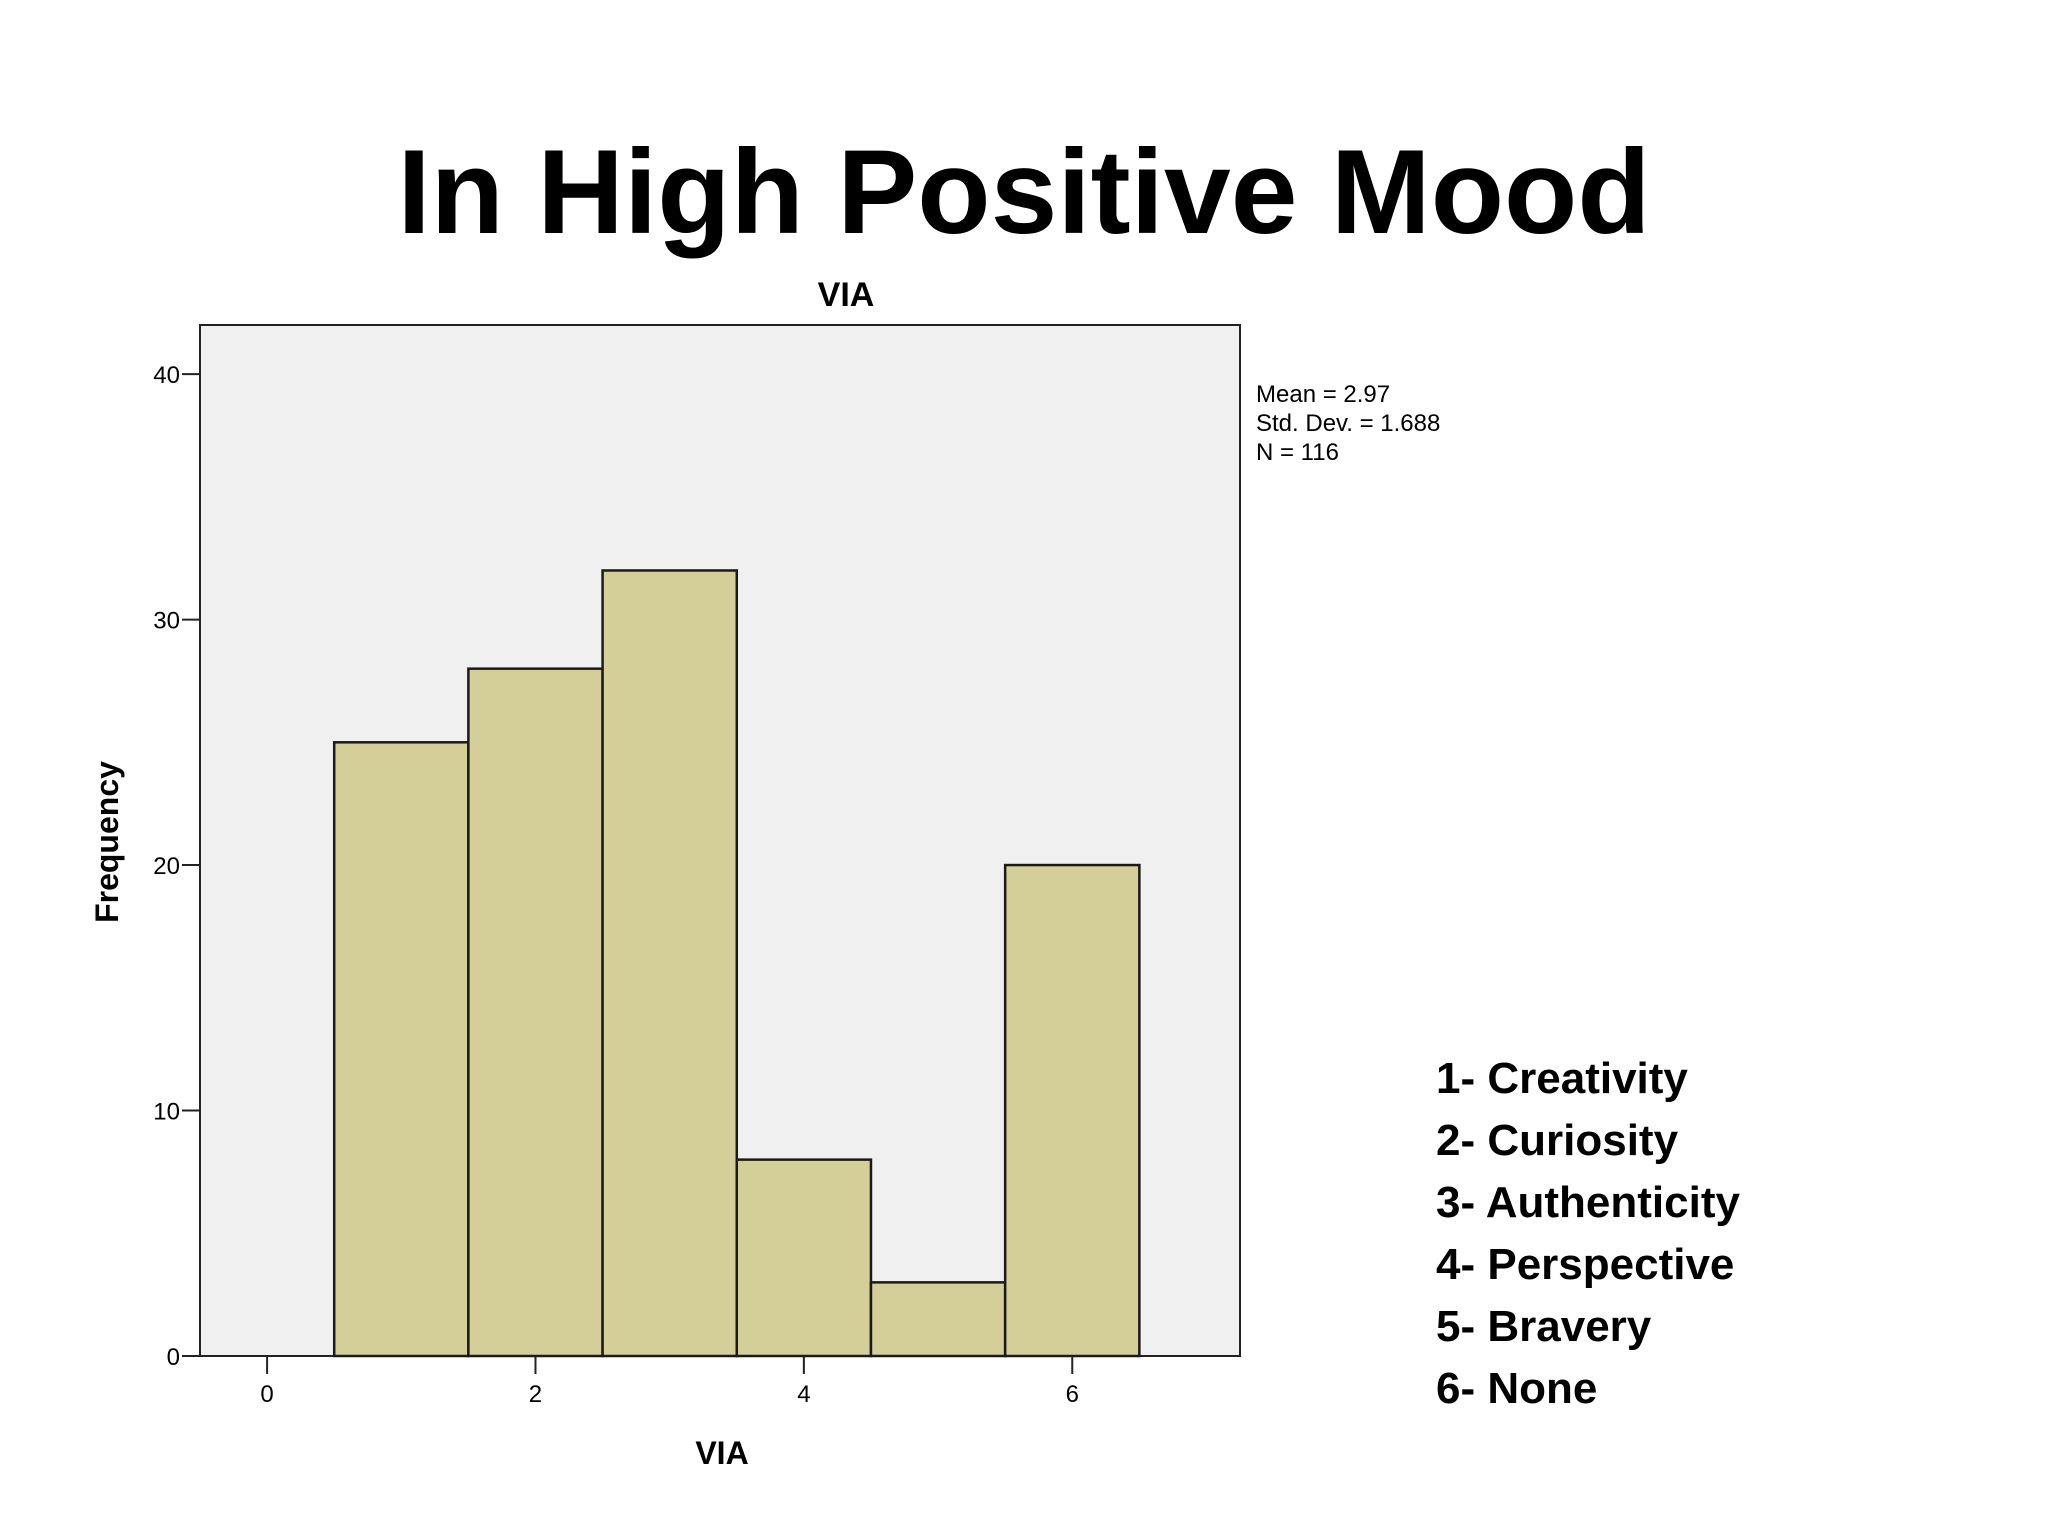  I want to click on legend-item: 6- None, so click(1517, 1388).